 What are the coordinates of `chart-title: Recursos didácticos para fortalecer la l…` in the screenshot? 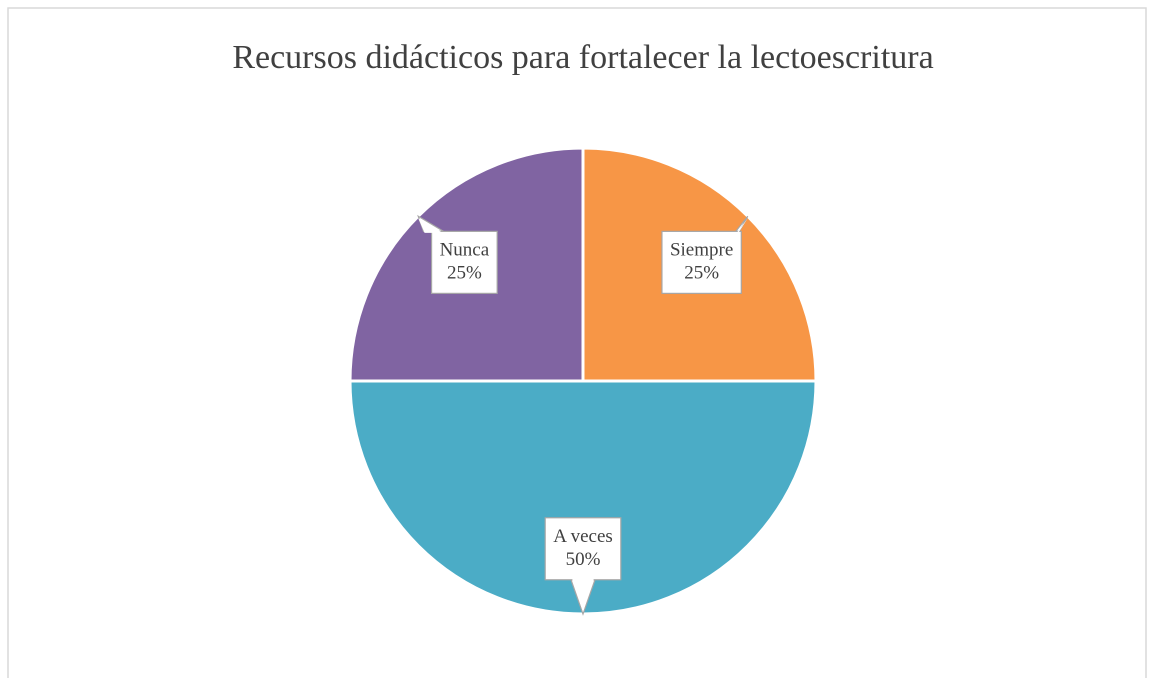 It's located at (582, 57).